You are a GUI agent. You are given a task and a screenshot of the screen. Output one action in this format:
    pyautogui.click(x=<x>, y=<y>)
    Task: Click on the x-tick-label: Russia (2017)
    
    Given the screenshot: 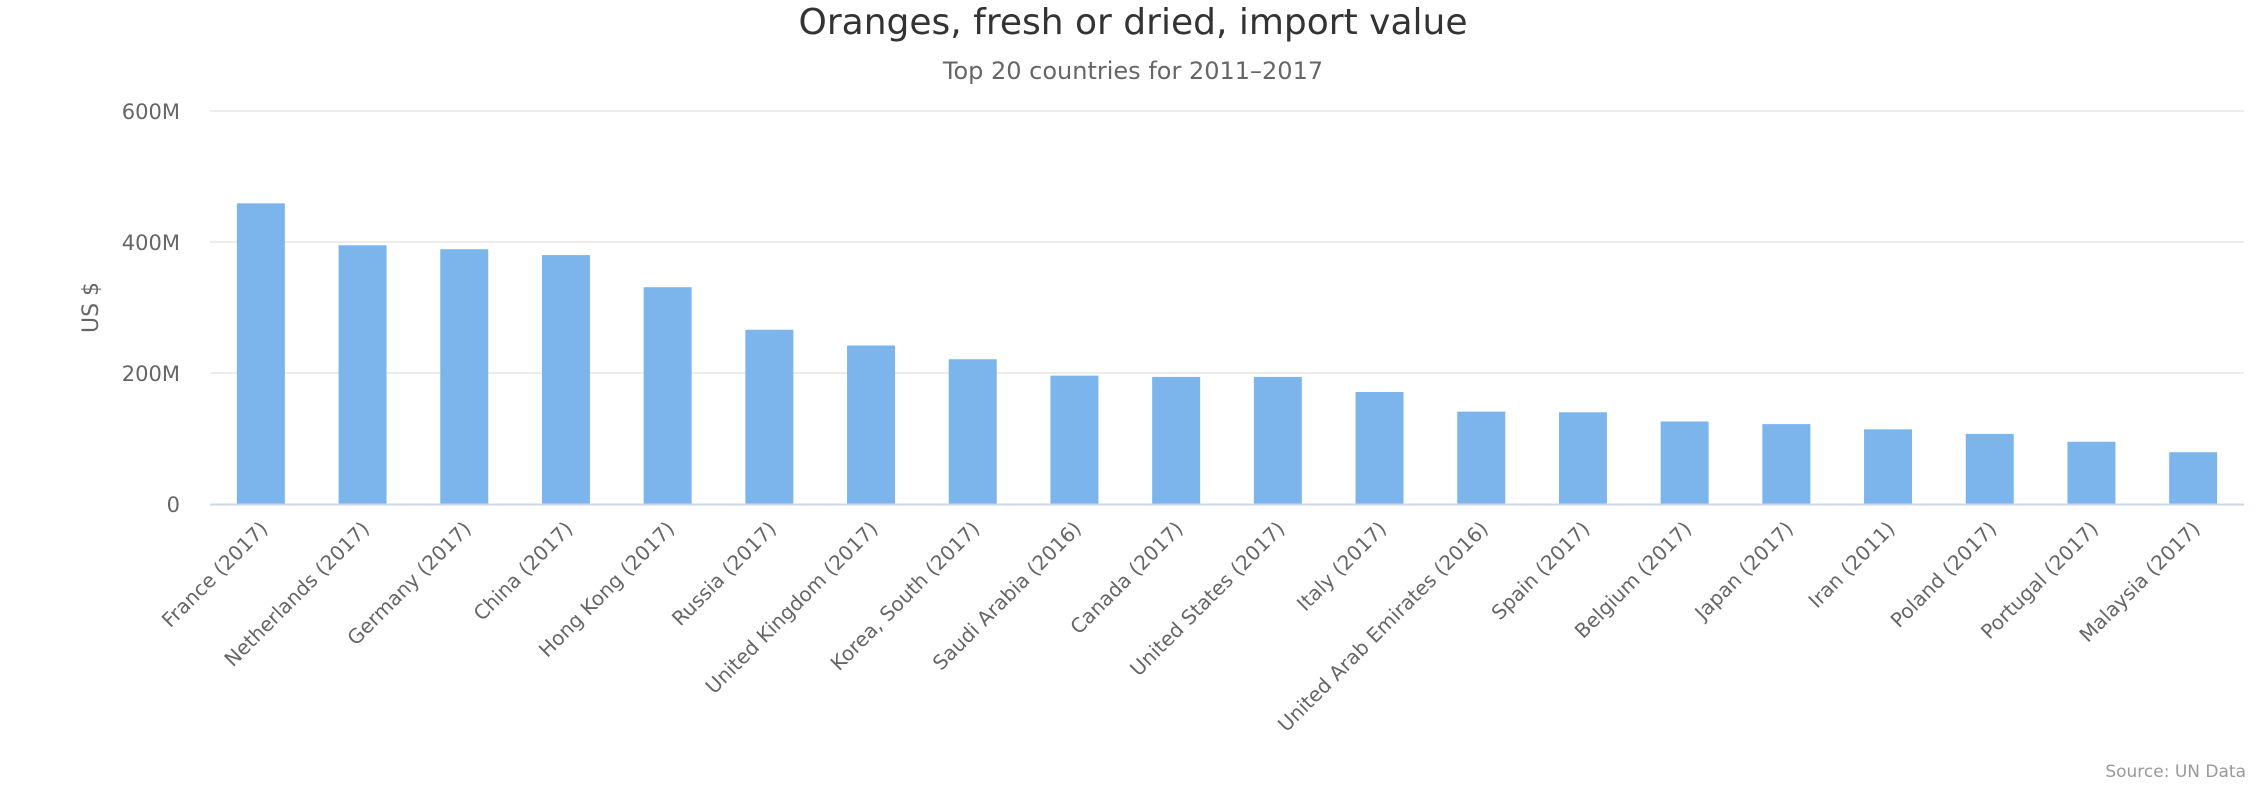 What is the action you would take?
    pyautogui.click(x=724, y=574)
    